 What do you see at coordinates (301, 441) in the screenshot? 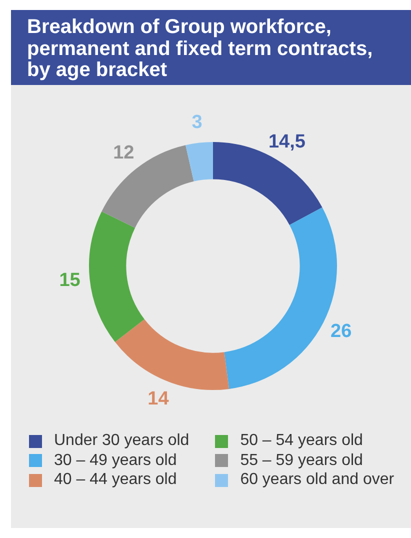
I see `legend-label: 50 – 54 years old` at bounding box center [301, 441].